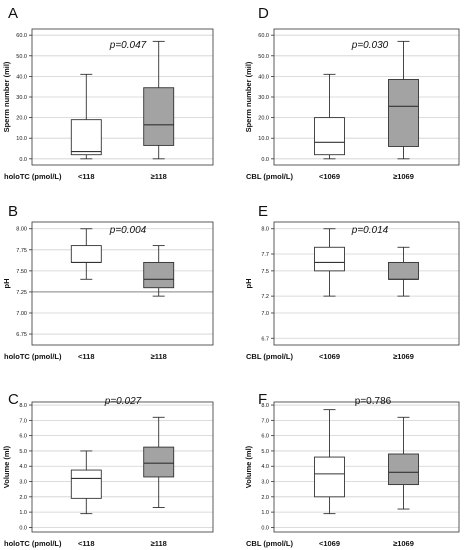 This screenshot has width=471, height=550. I want to click on y-tick-label: 8.00, so click(21, 230).